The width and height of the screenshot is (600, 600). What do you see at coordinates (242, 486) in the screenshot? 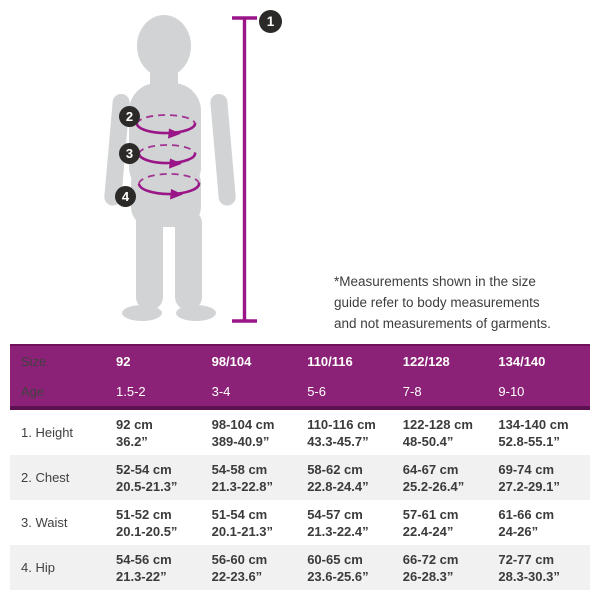
I see `value-in: 21.3-22.8”` at bounding box center [242, 486].